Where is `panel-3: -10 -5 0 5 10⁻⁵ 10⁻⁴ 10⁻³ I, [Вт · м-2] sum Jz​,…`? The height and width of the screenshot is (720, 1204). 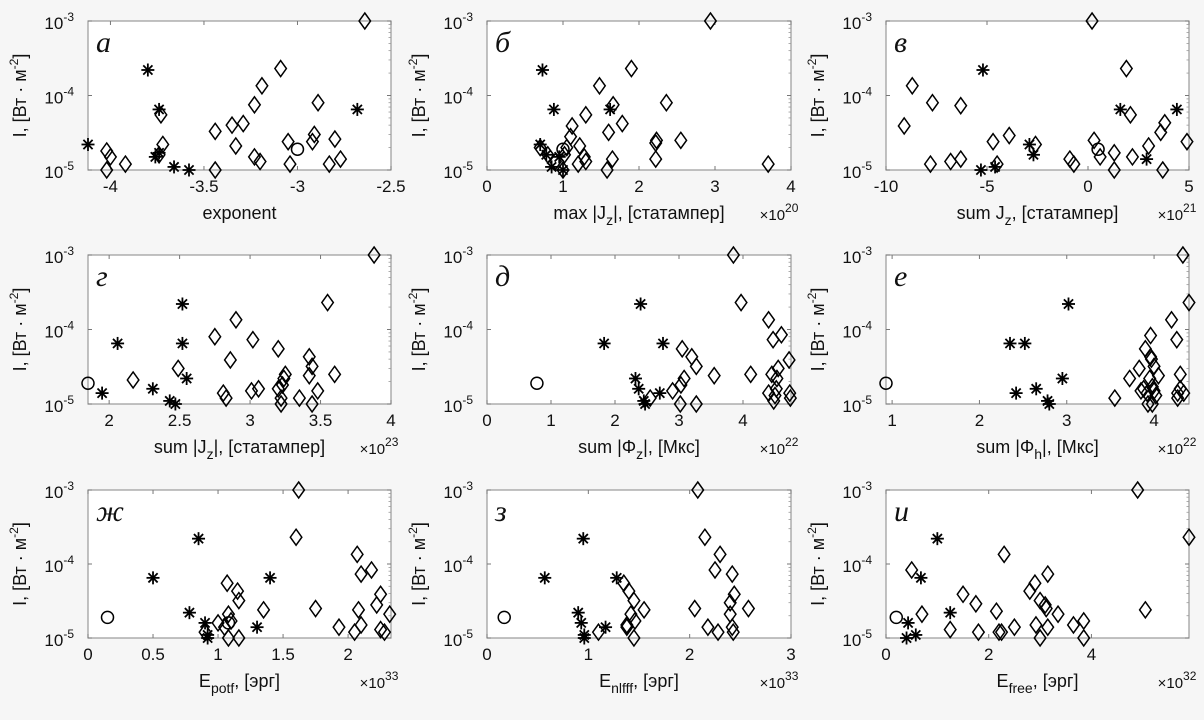 panel-3: -10 -5 0 5 10⁻⁵ 10⁻⁴ 10⁻³ I, [Вт · м-2] sum Jz​,… is located at coordinates (1001, 119).